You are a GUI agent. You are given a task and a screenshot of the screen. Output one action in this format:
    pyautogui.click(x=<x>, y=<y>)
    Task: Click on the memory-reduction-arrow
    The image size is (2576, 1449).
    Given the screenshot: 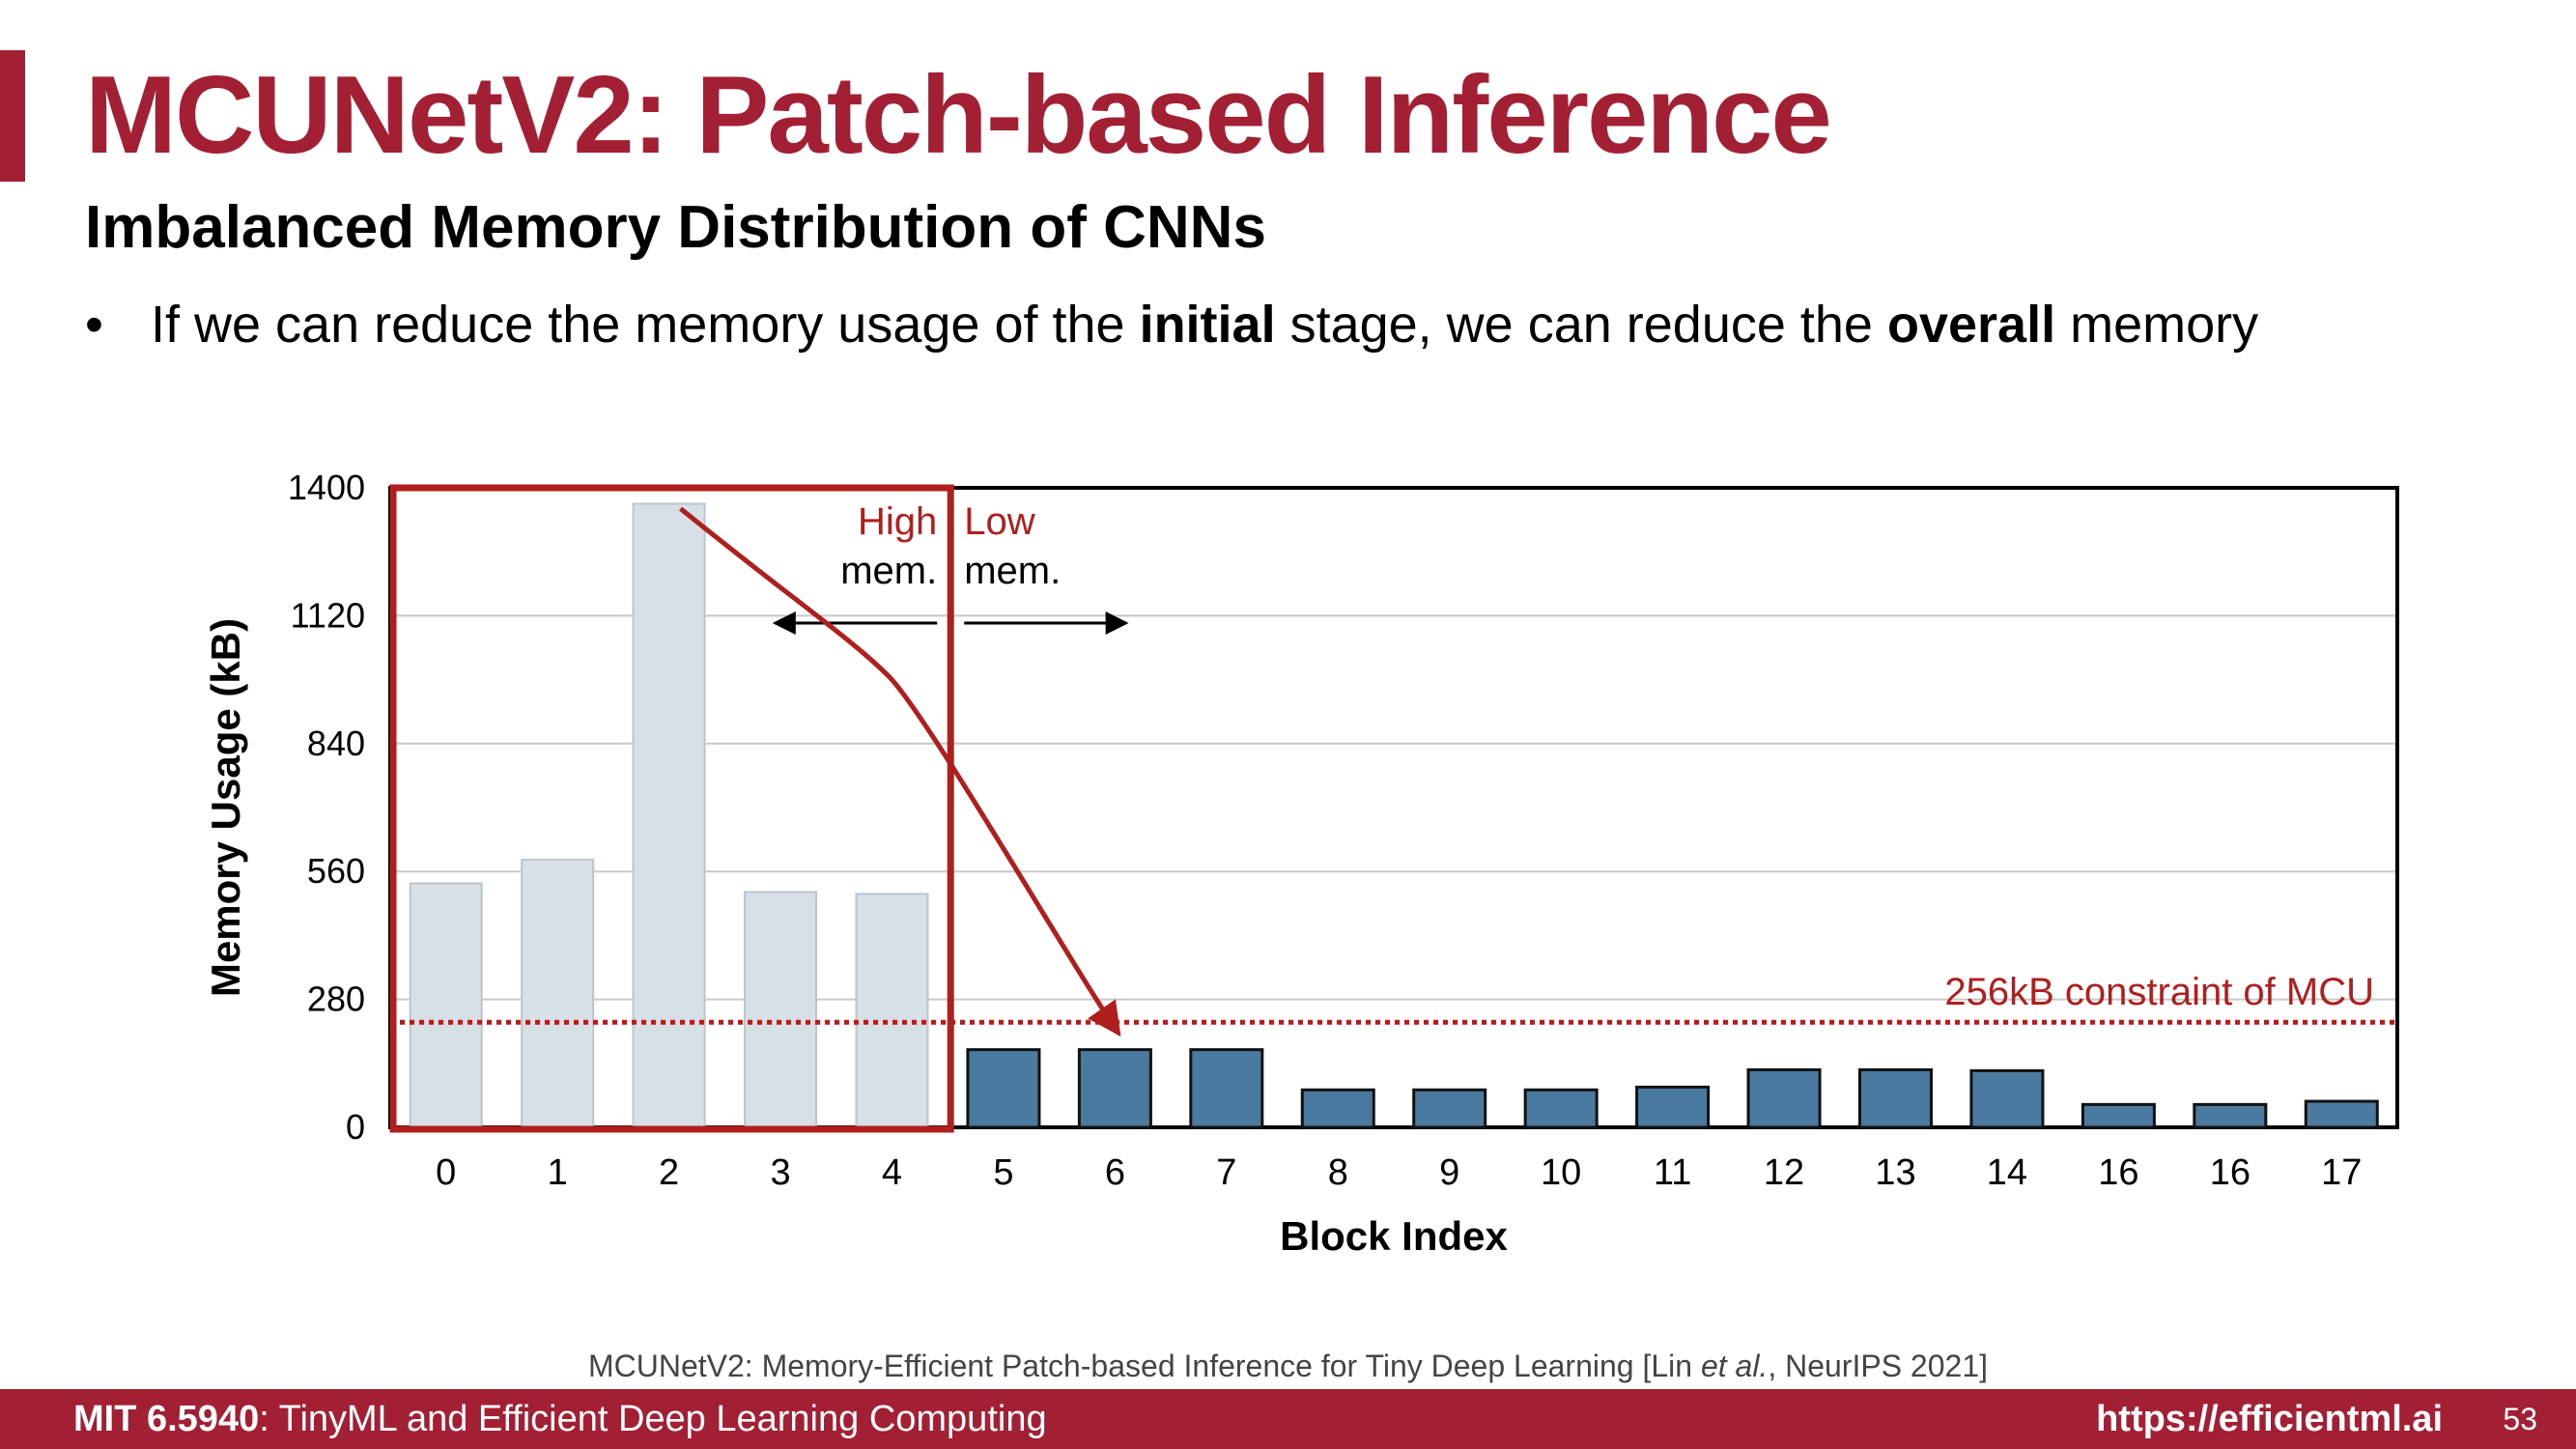 What is the action you would take?
    pyautogui.click(x=900, y=771)
    